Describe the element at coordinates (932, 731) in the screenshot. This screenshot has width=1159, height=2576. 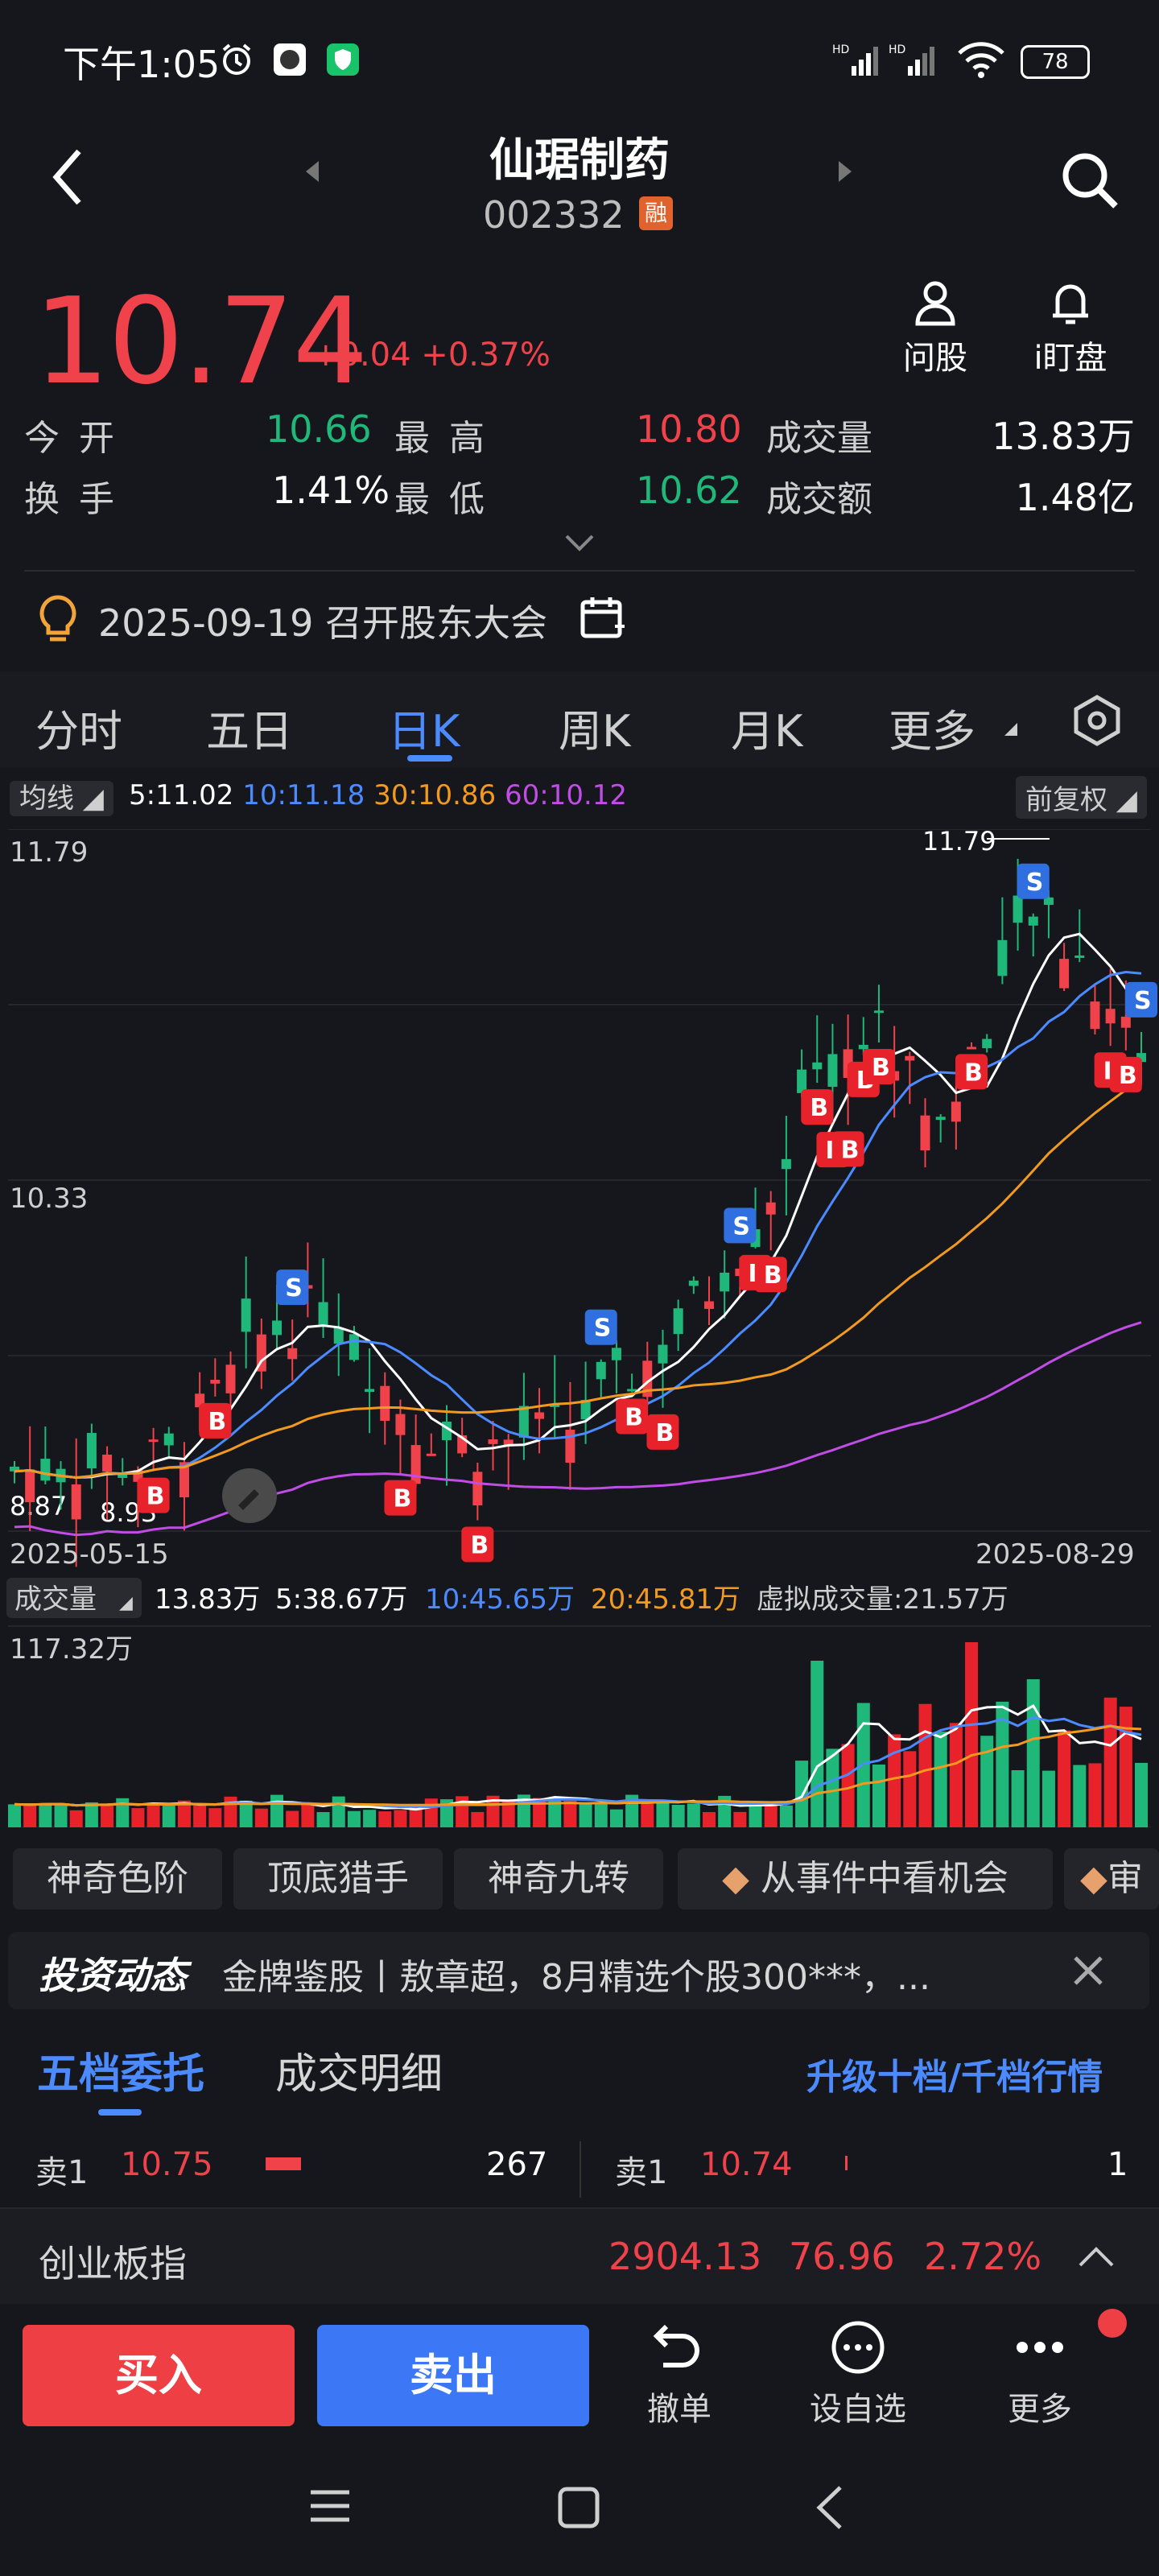
I see `tab-more: 更多` at that location.